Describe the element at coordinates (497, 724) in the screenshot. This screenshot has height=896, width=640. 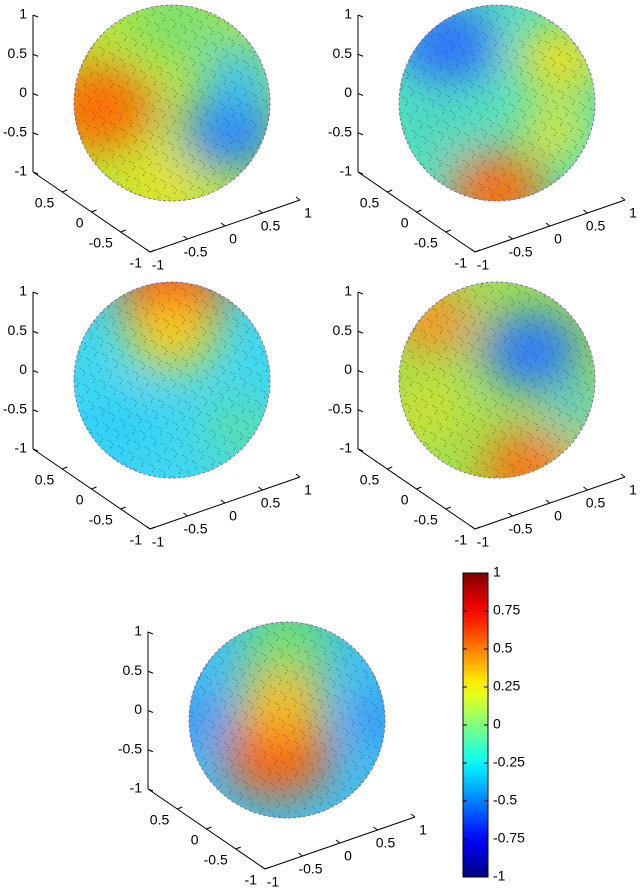
I see `colorbar-tick-label: 0` at that location.